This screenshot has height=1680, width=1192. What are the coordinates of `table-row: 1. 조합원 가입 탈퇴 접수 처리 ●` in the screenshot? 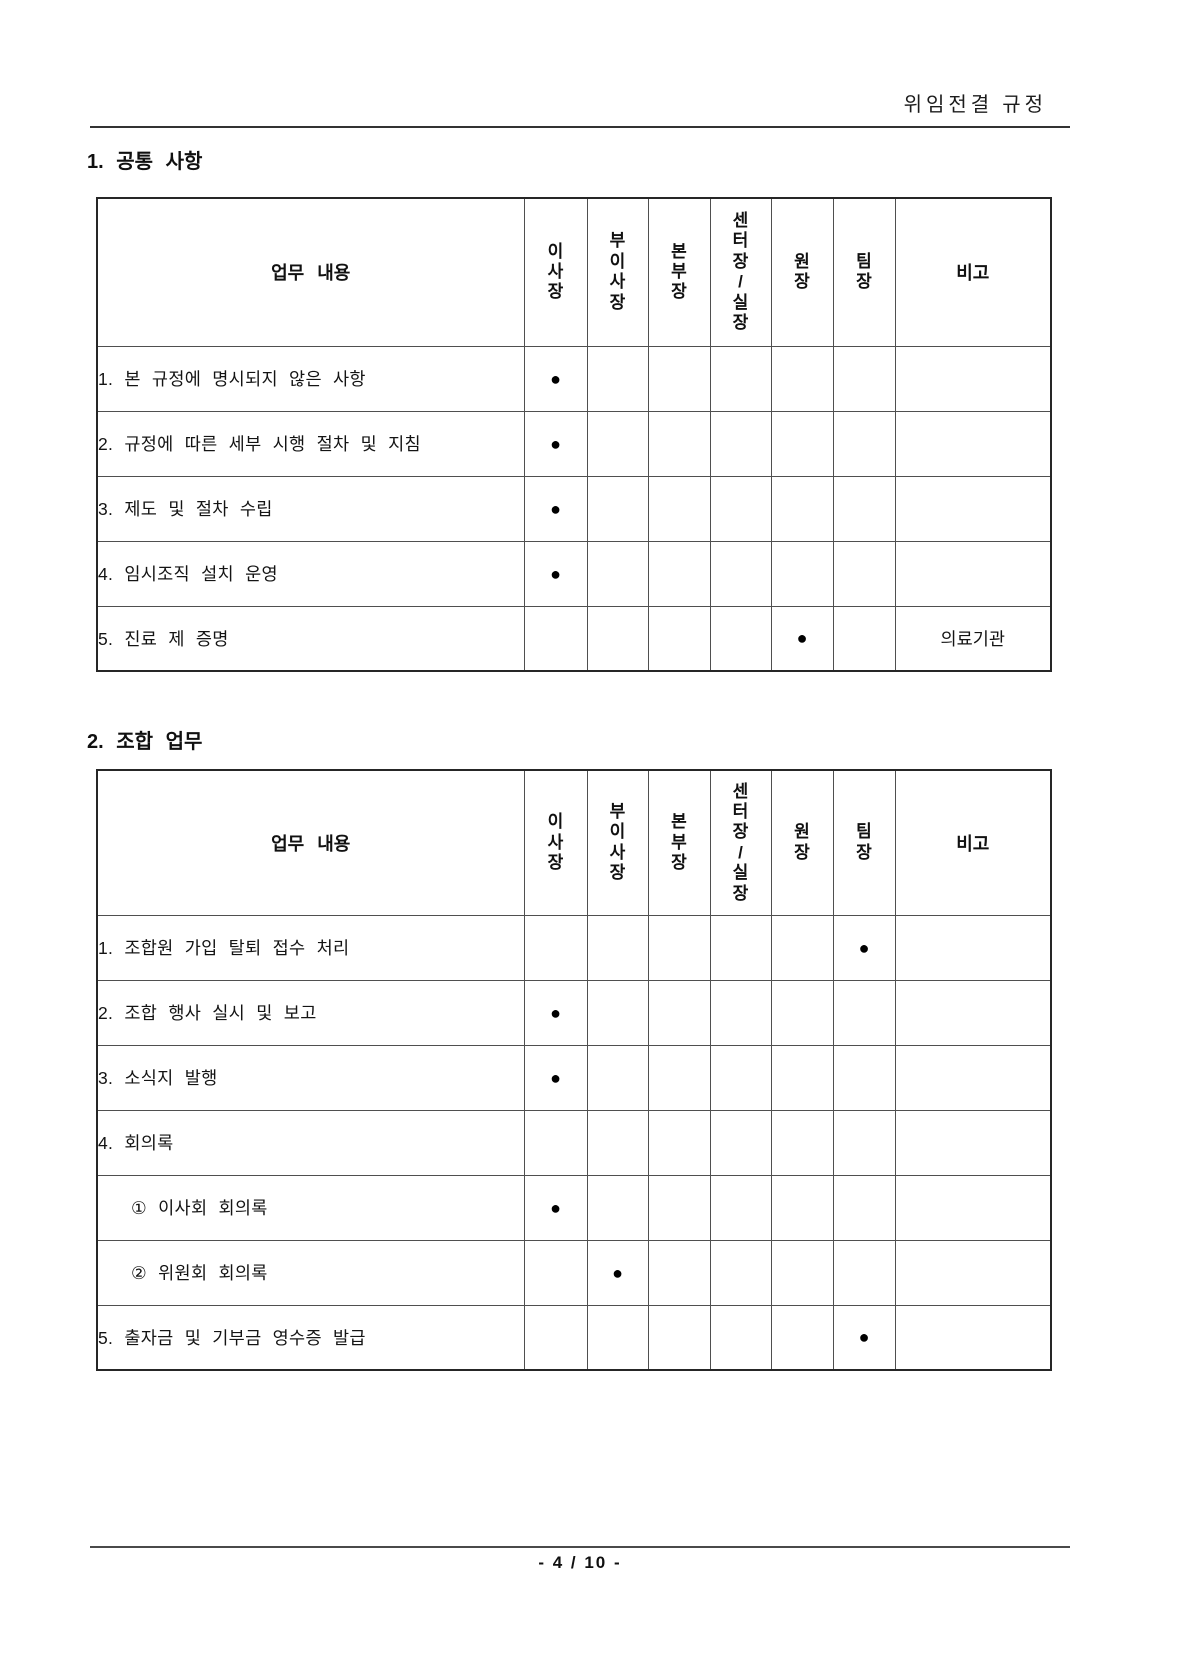 It's located at (574, 947).